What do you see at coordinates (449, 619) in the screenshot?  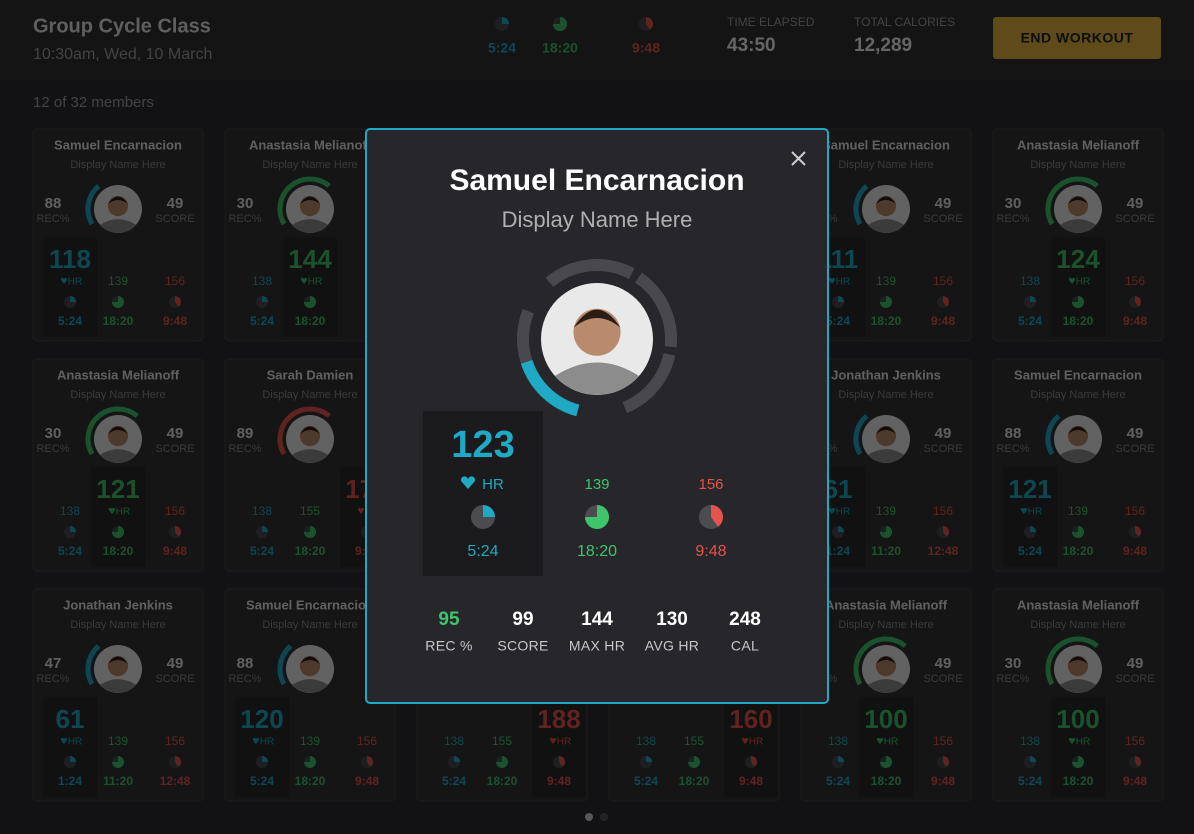 I see `stat-value: 95` at bounding box center [449, 619].